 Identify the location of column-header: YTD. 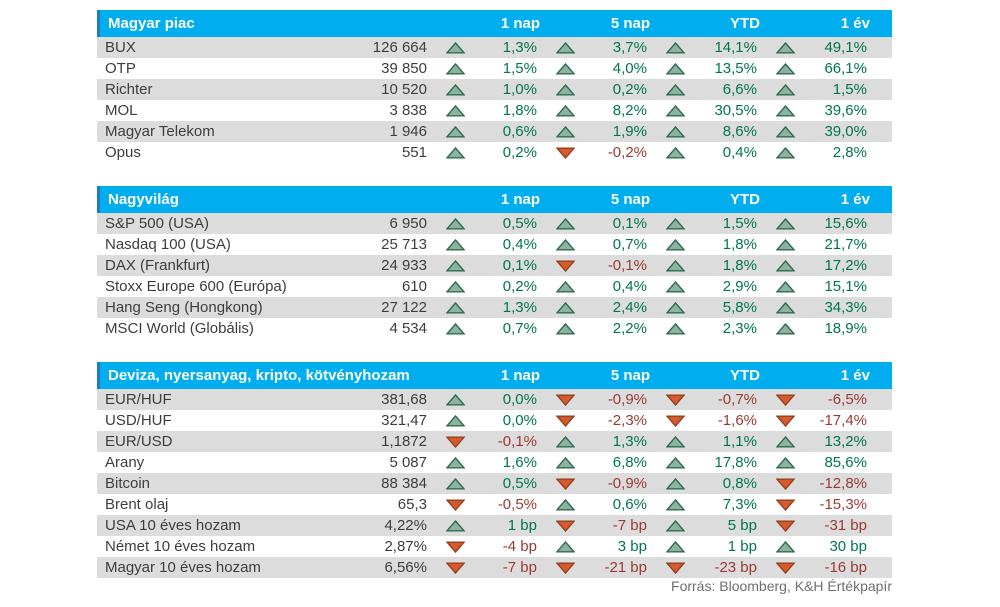
(745, 23).